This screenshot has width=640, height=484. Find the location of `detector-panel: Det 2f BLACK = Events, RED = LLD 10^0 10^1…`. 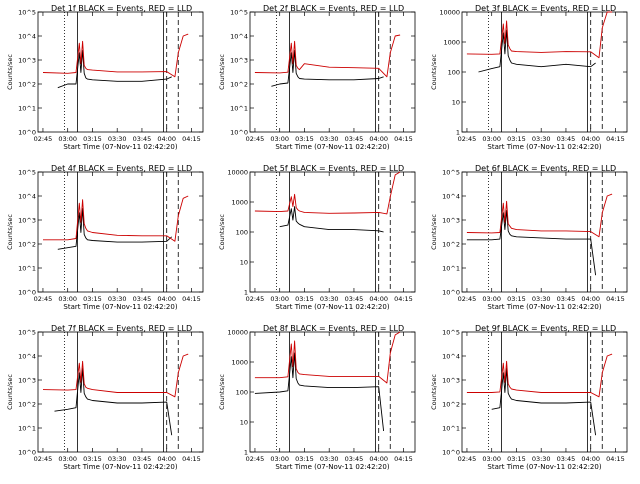

detector-panel: Det 2f BLACK = Events, RED = LLD 10^0 10^1… is located at coordinates (317, 77).